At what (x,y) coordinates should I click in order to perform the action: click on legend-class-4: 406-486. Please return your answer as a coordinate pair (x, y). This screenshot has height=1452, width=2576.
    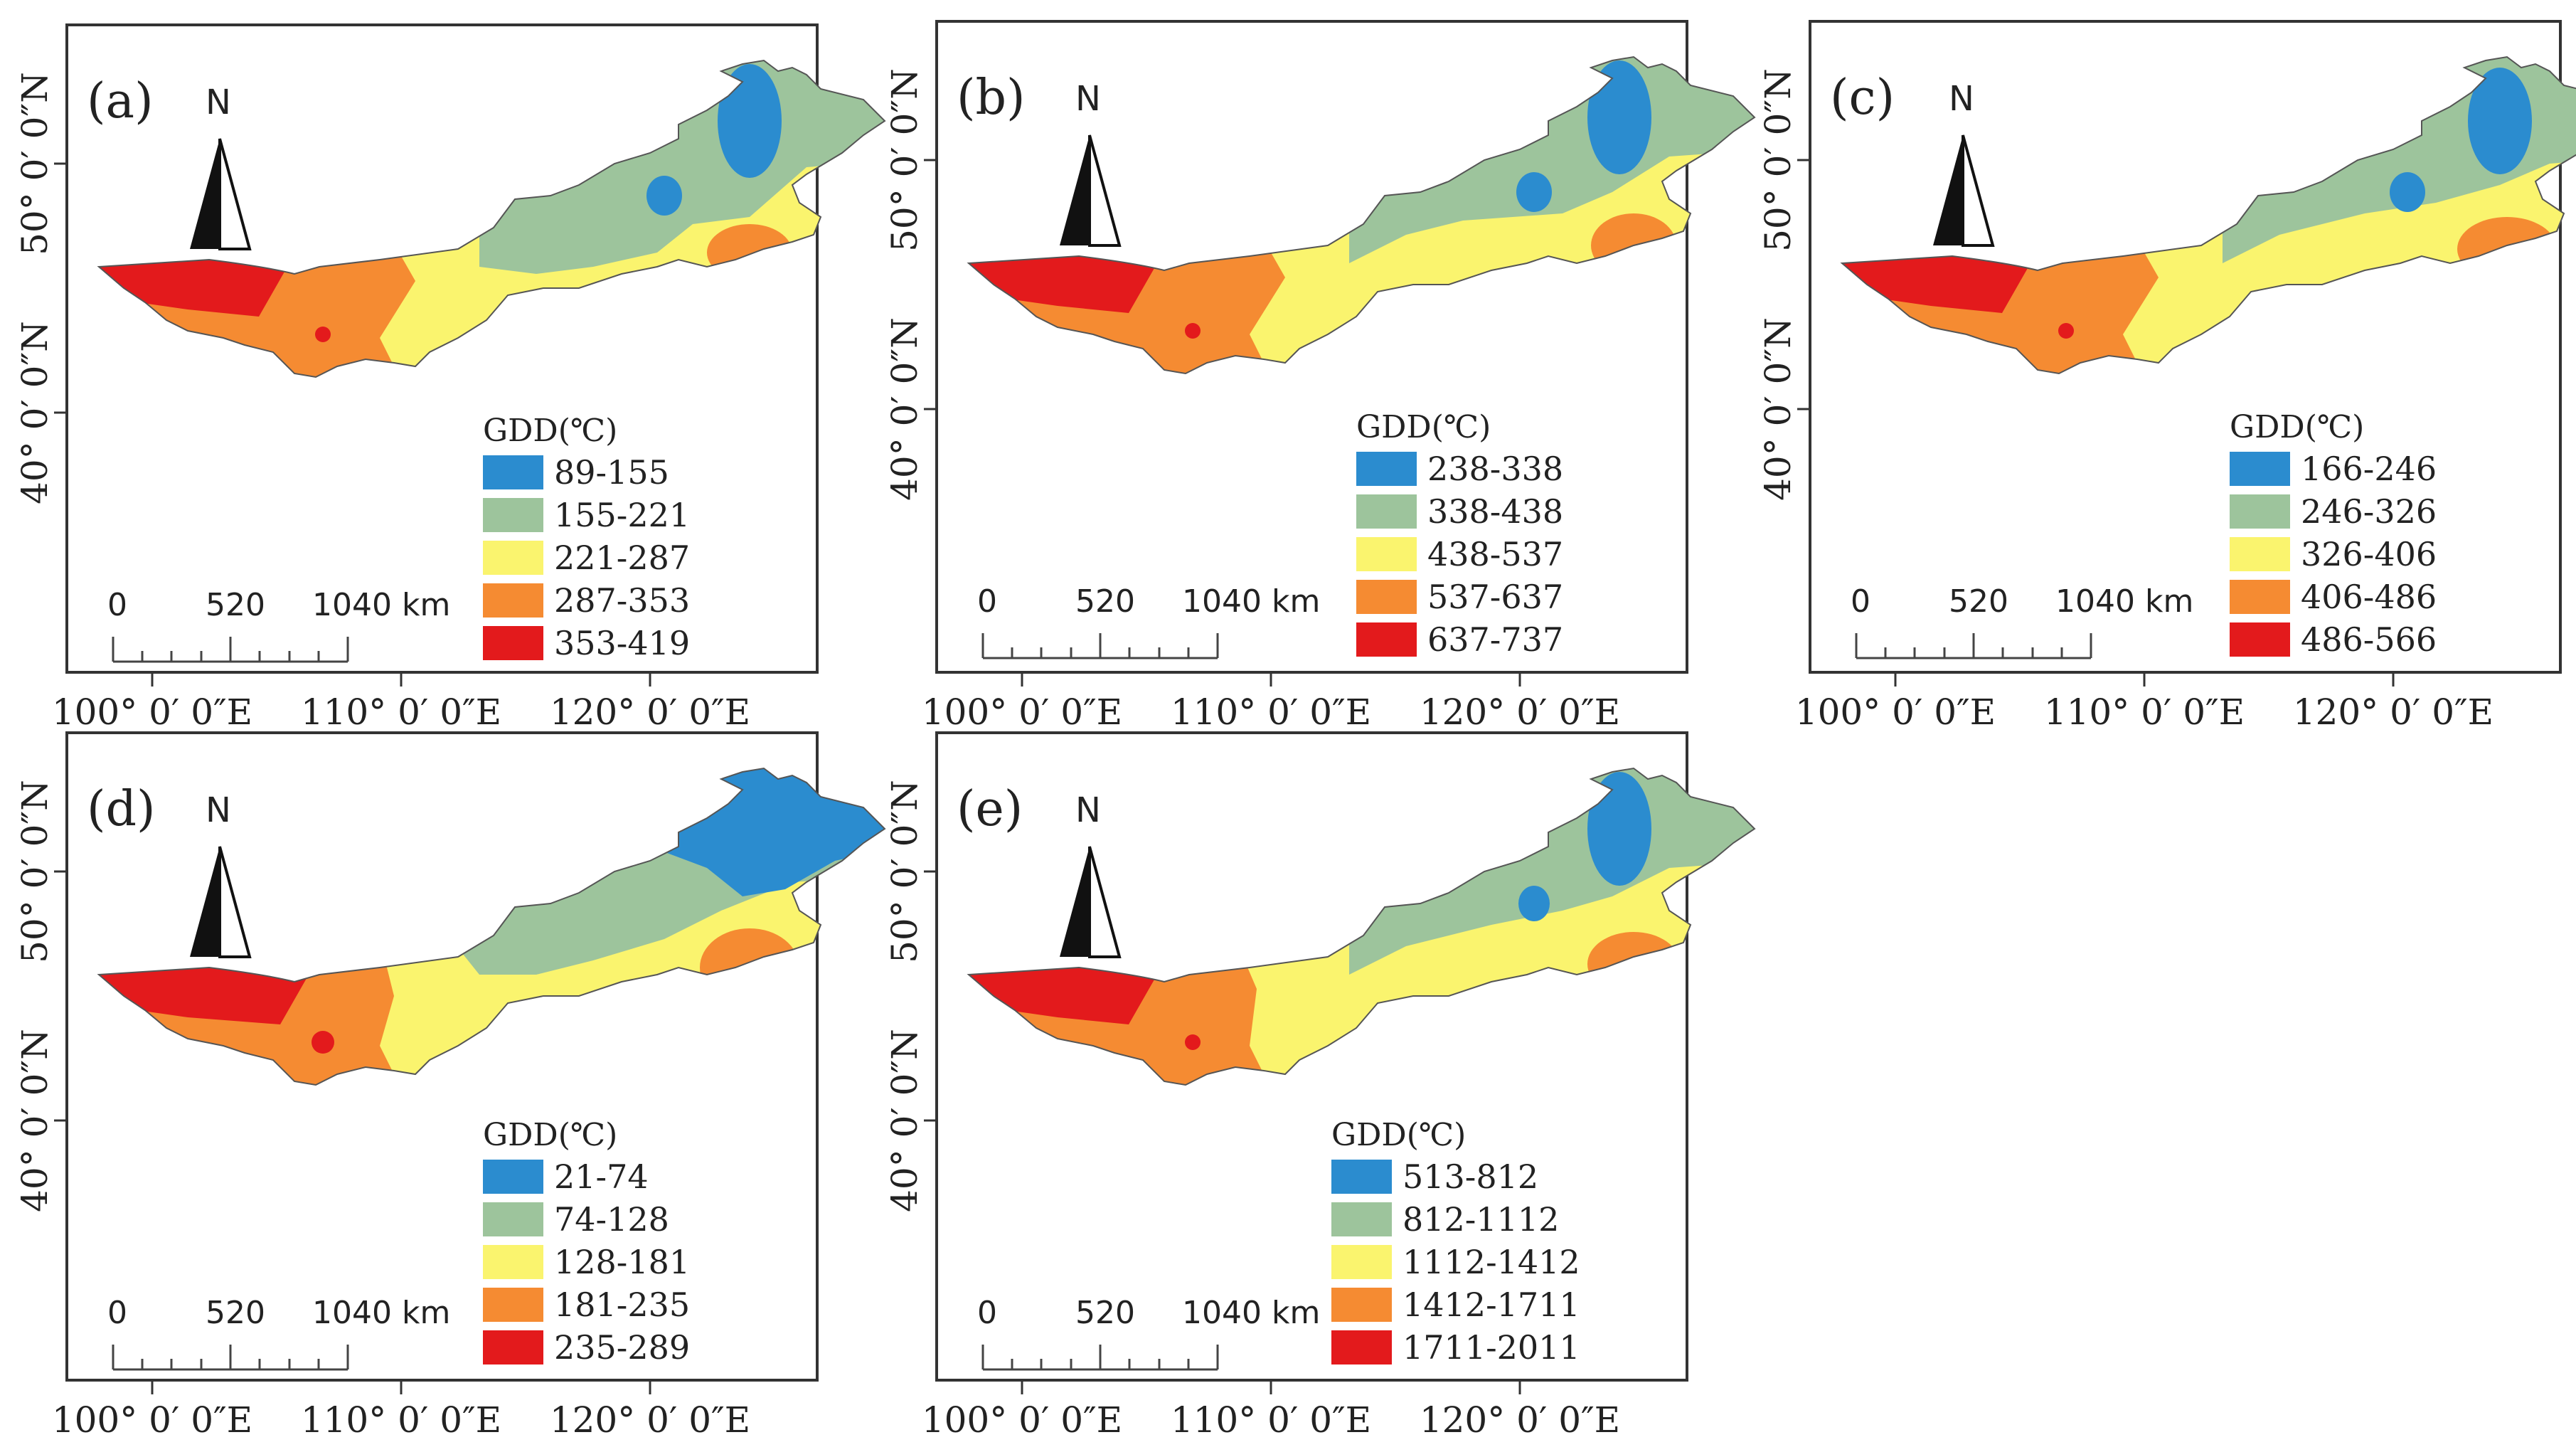
    Looking at the image, I should click on (2369, 597).